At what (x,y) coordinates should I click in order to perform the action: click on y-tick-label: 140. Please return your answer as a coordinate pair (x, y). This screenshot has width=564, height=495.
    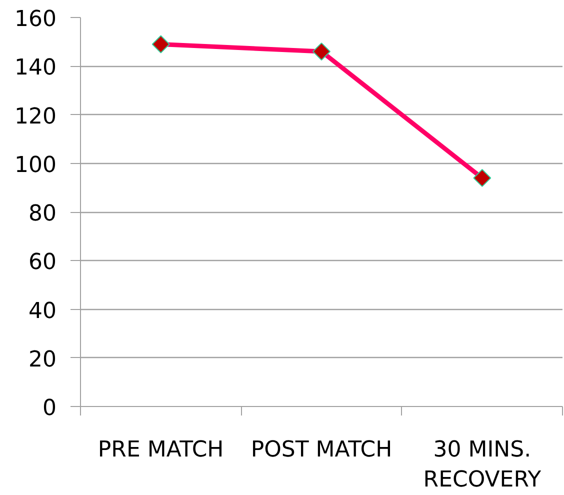
    Looking at the image, I should click on (35, 68).